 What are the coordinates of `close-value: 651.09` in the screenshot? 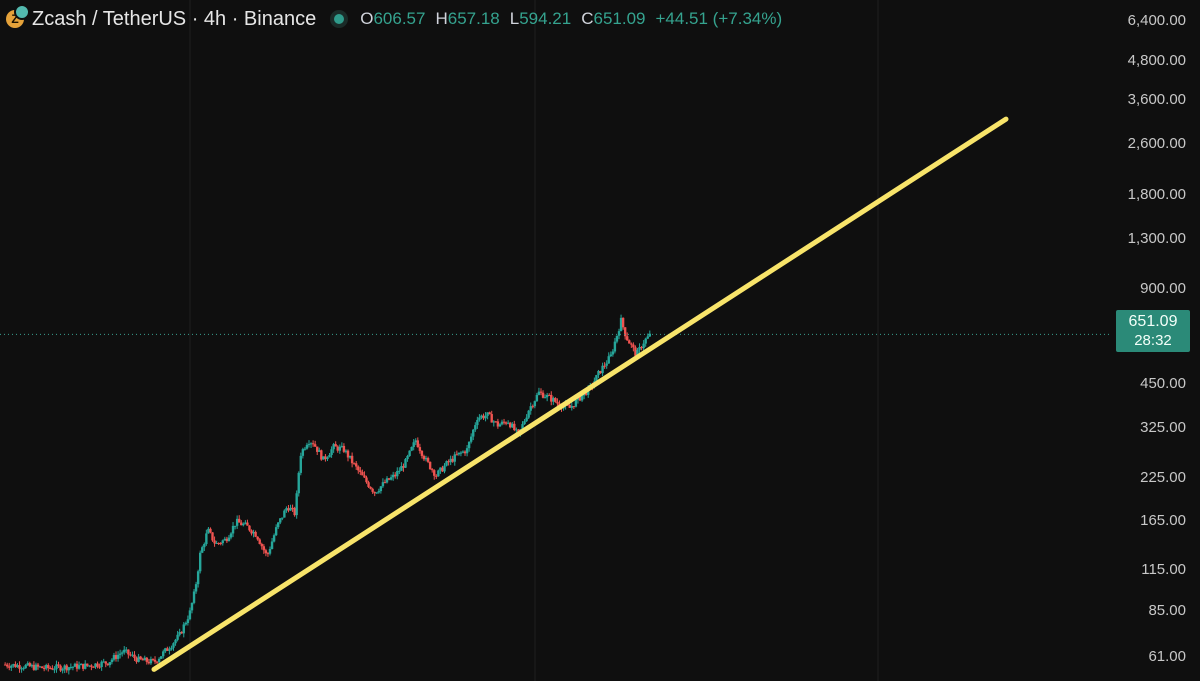 It's located at (619, 18).